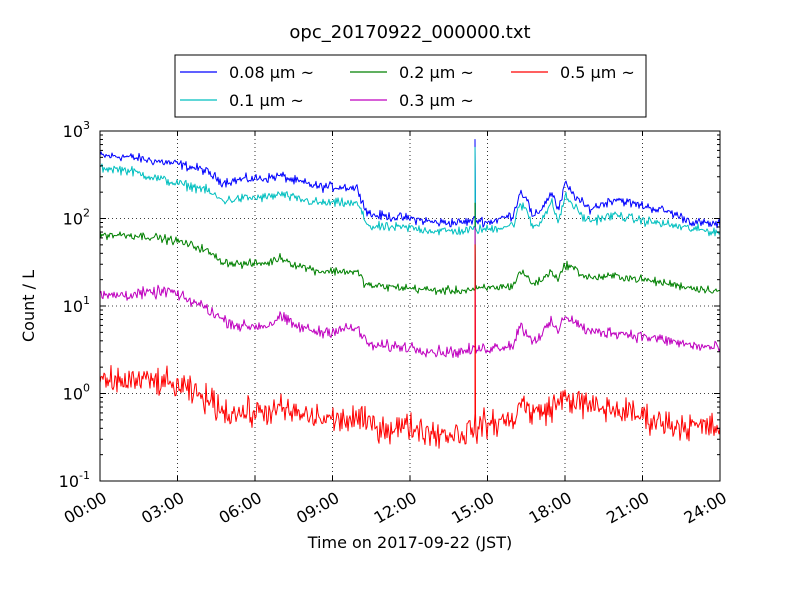  I want to click on y-tick-label: 10², so click(76, 218).